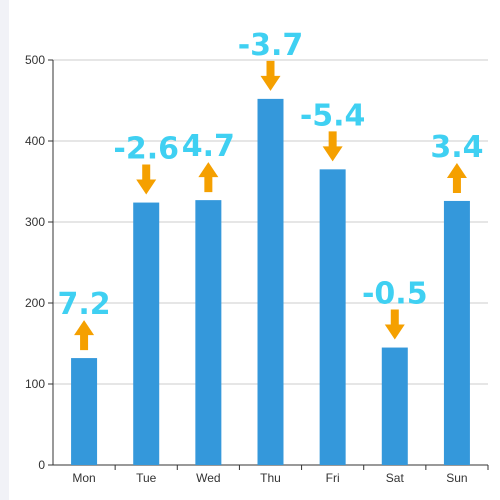 The height and width of the screenshot is (500, 500). What do you see at coordinates (146, 149) in the screenshot?
I see `change-label-tue: -2.6` at bounding box center [146, 149].